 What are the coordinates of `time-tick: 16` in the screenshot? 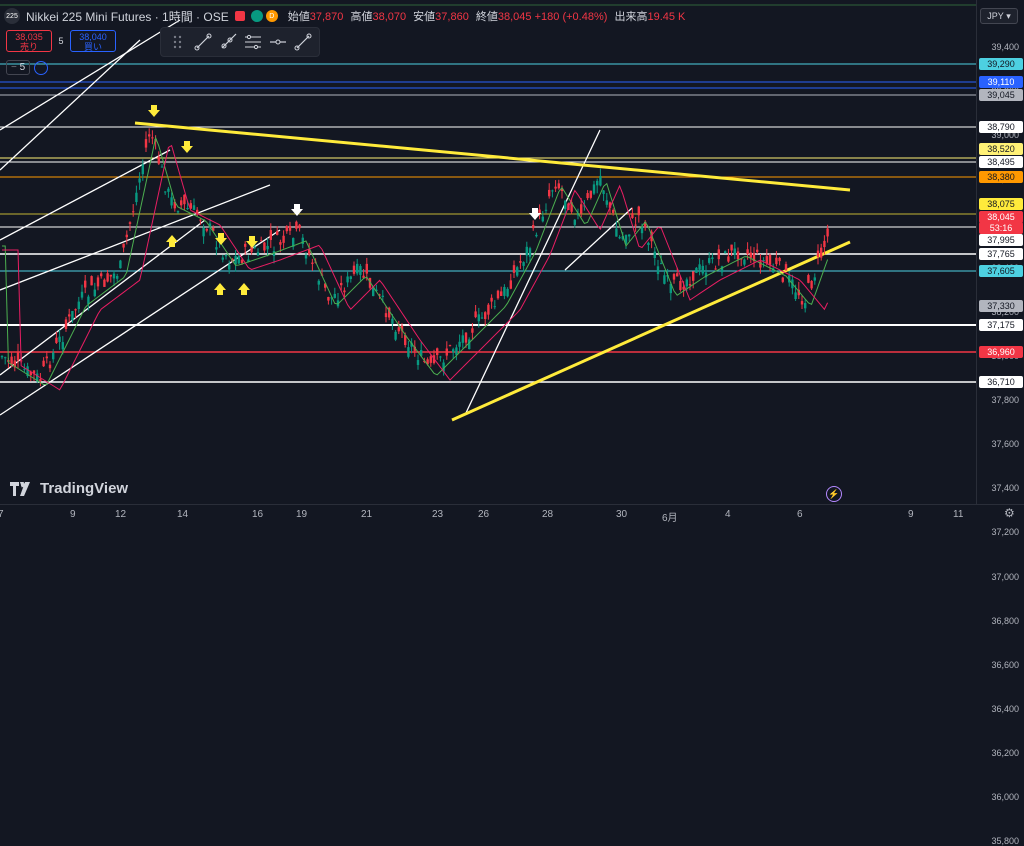 It's located at (258, 514).